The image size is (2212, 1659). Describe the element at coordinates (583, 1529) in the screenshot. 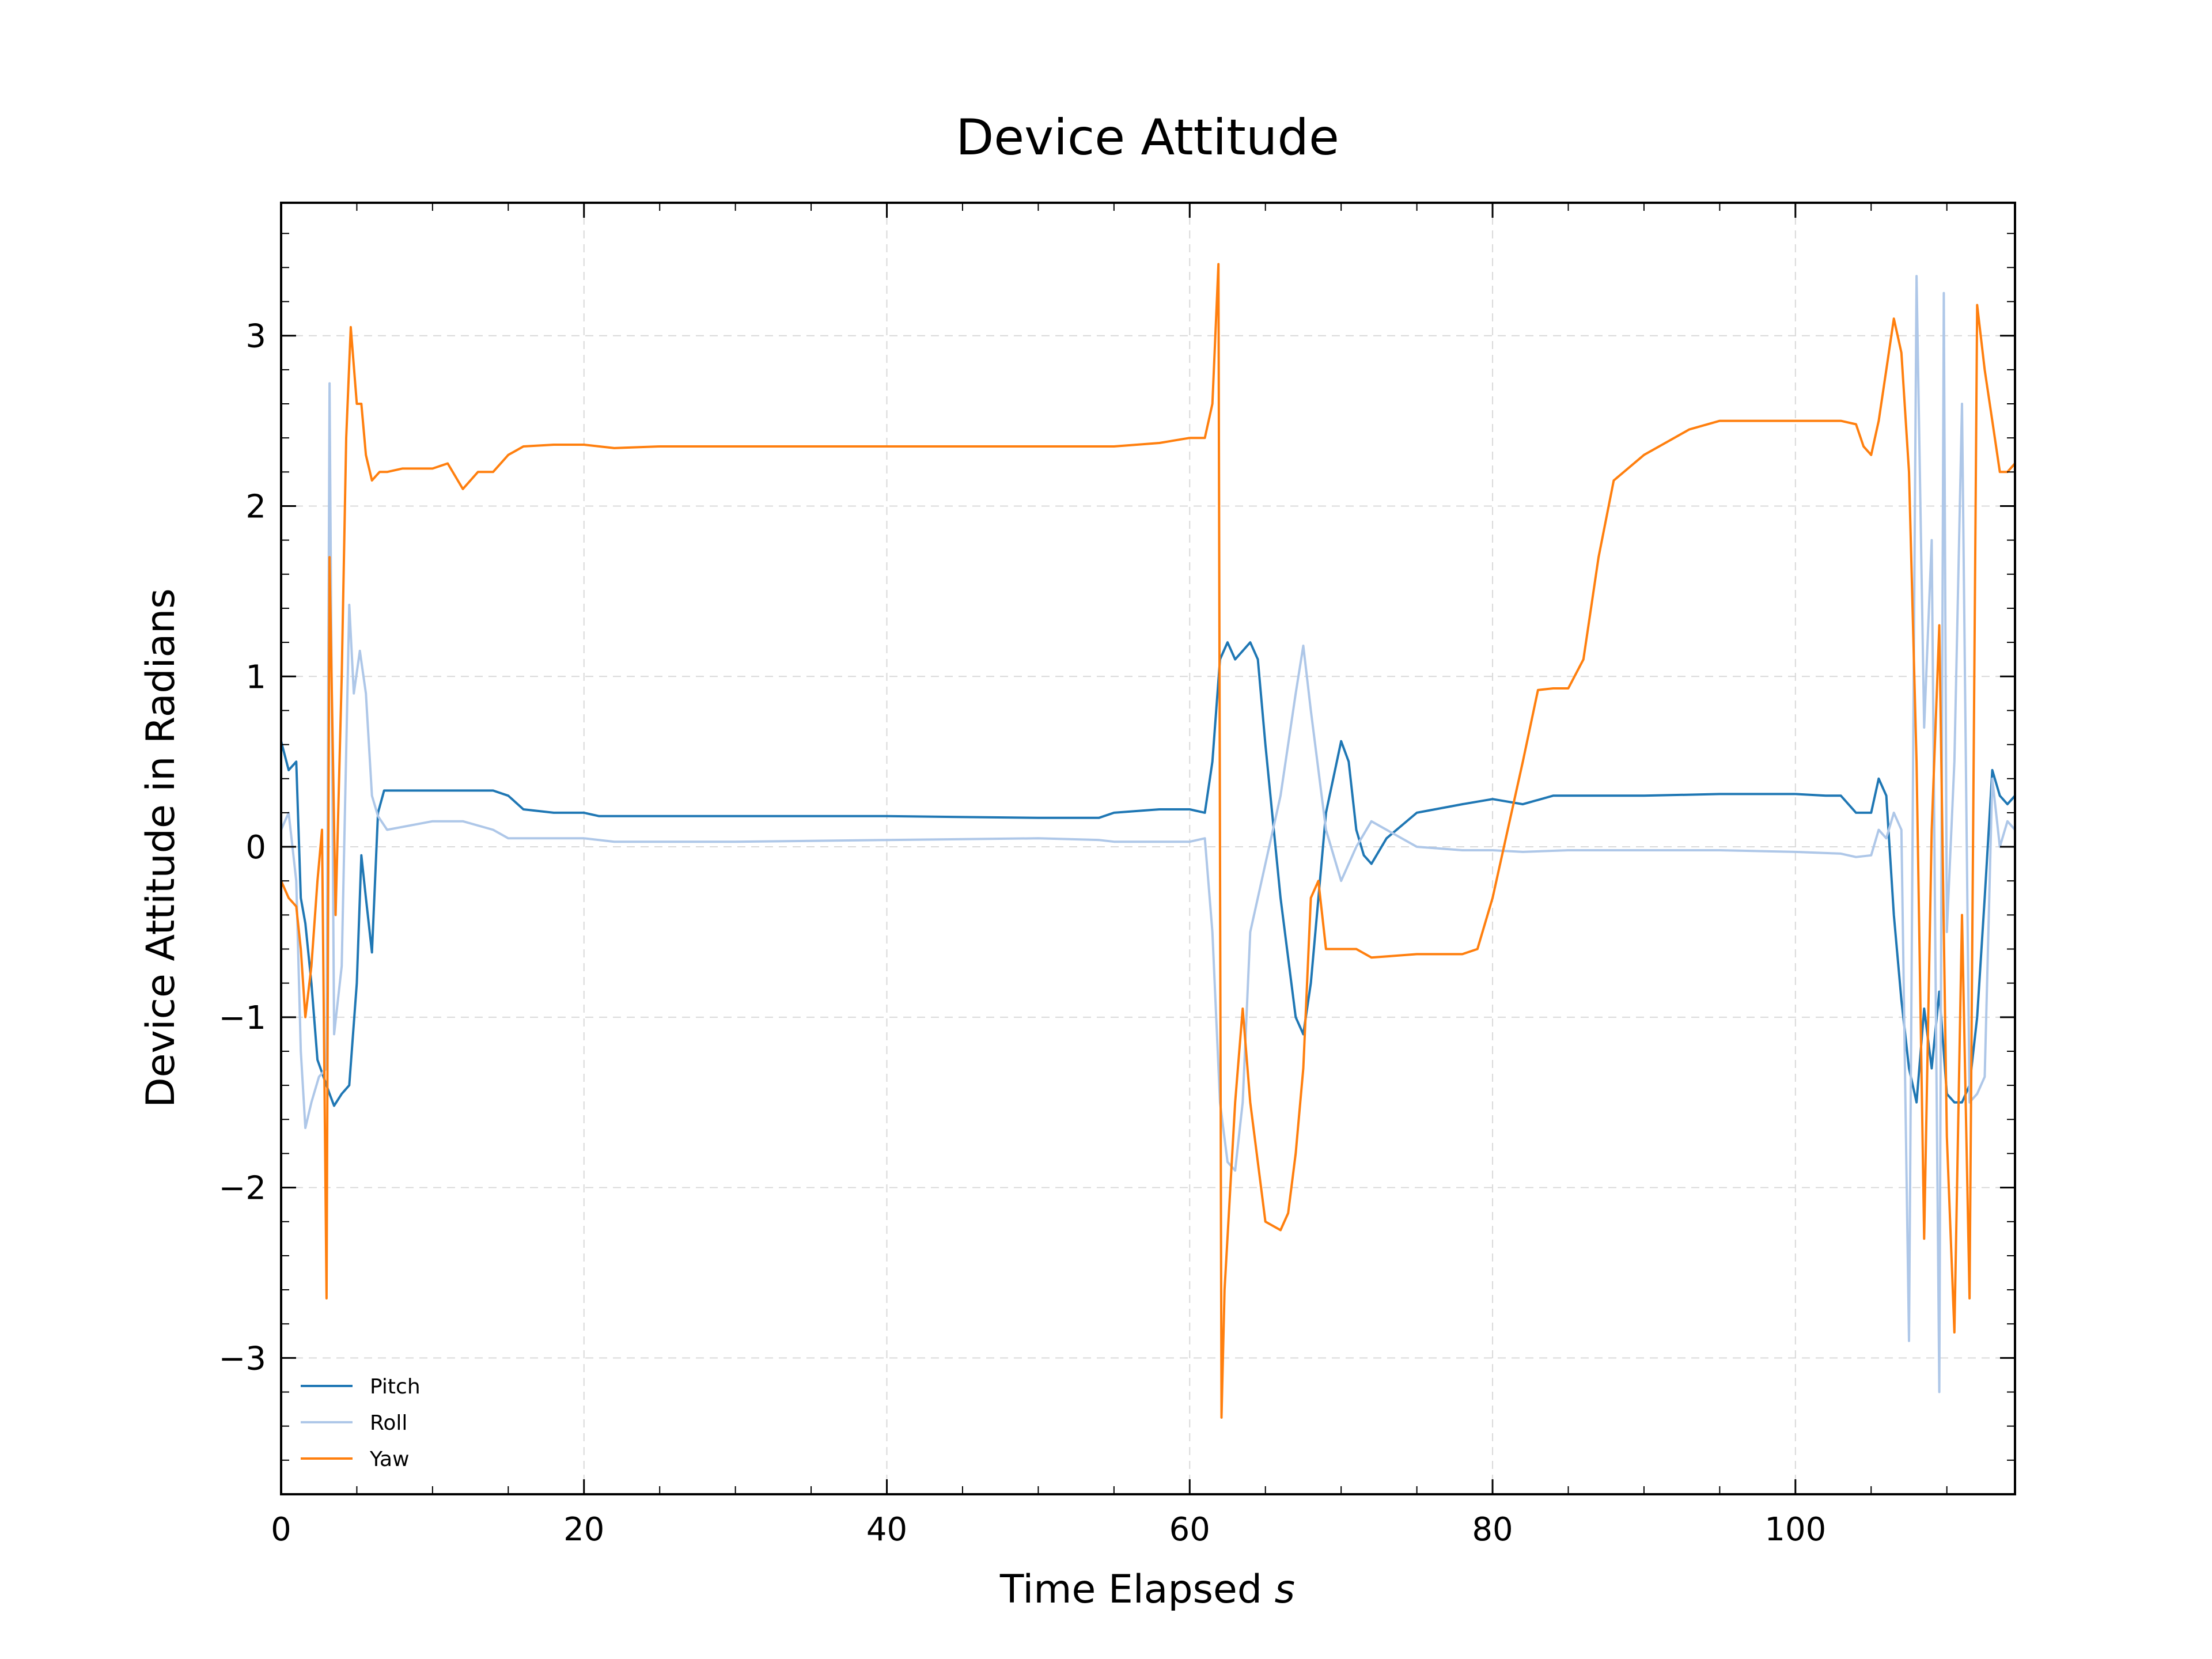

I see `x-tick-label: 20` at that location.